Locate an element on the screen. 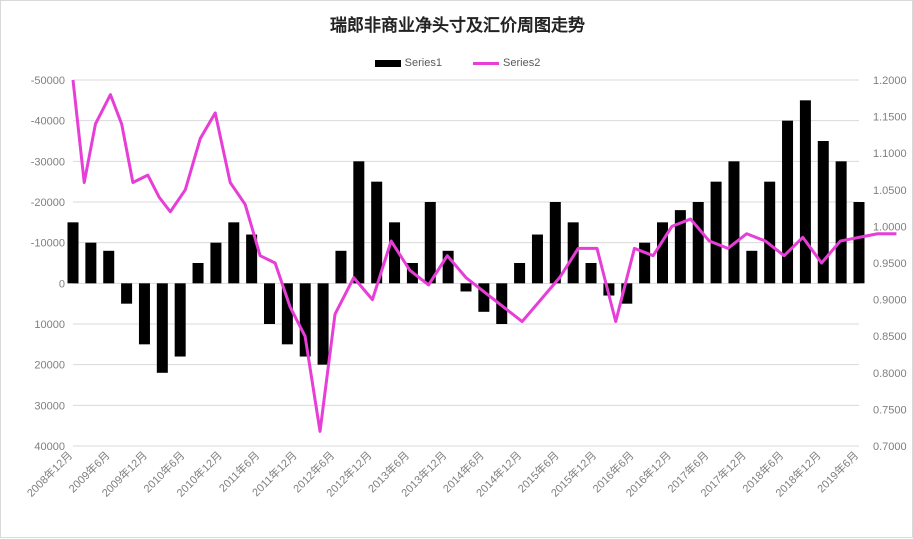 This screenshot has width=913, height=539. legend-item-series2: Series2 is located at coordinates (506, 63).